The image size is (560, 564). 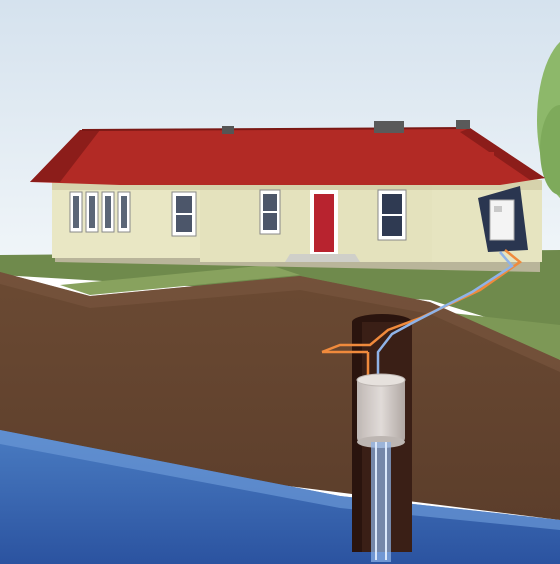 I want to click on drop-pipes, so click(x=381, y=502).